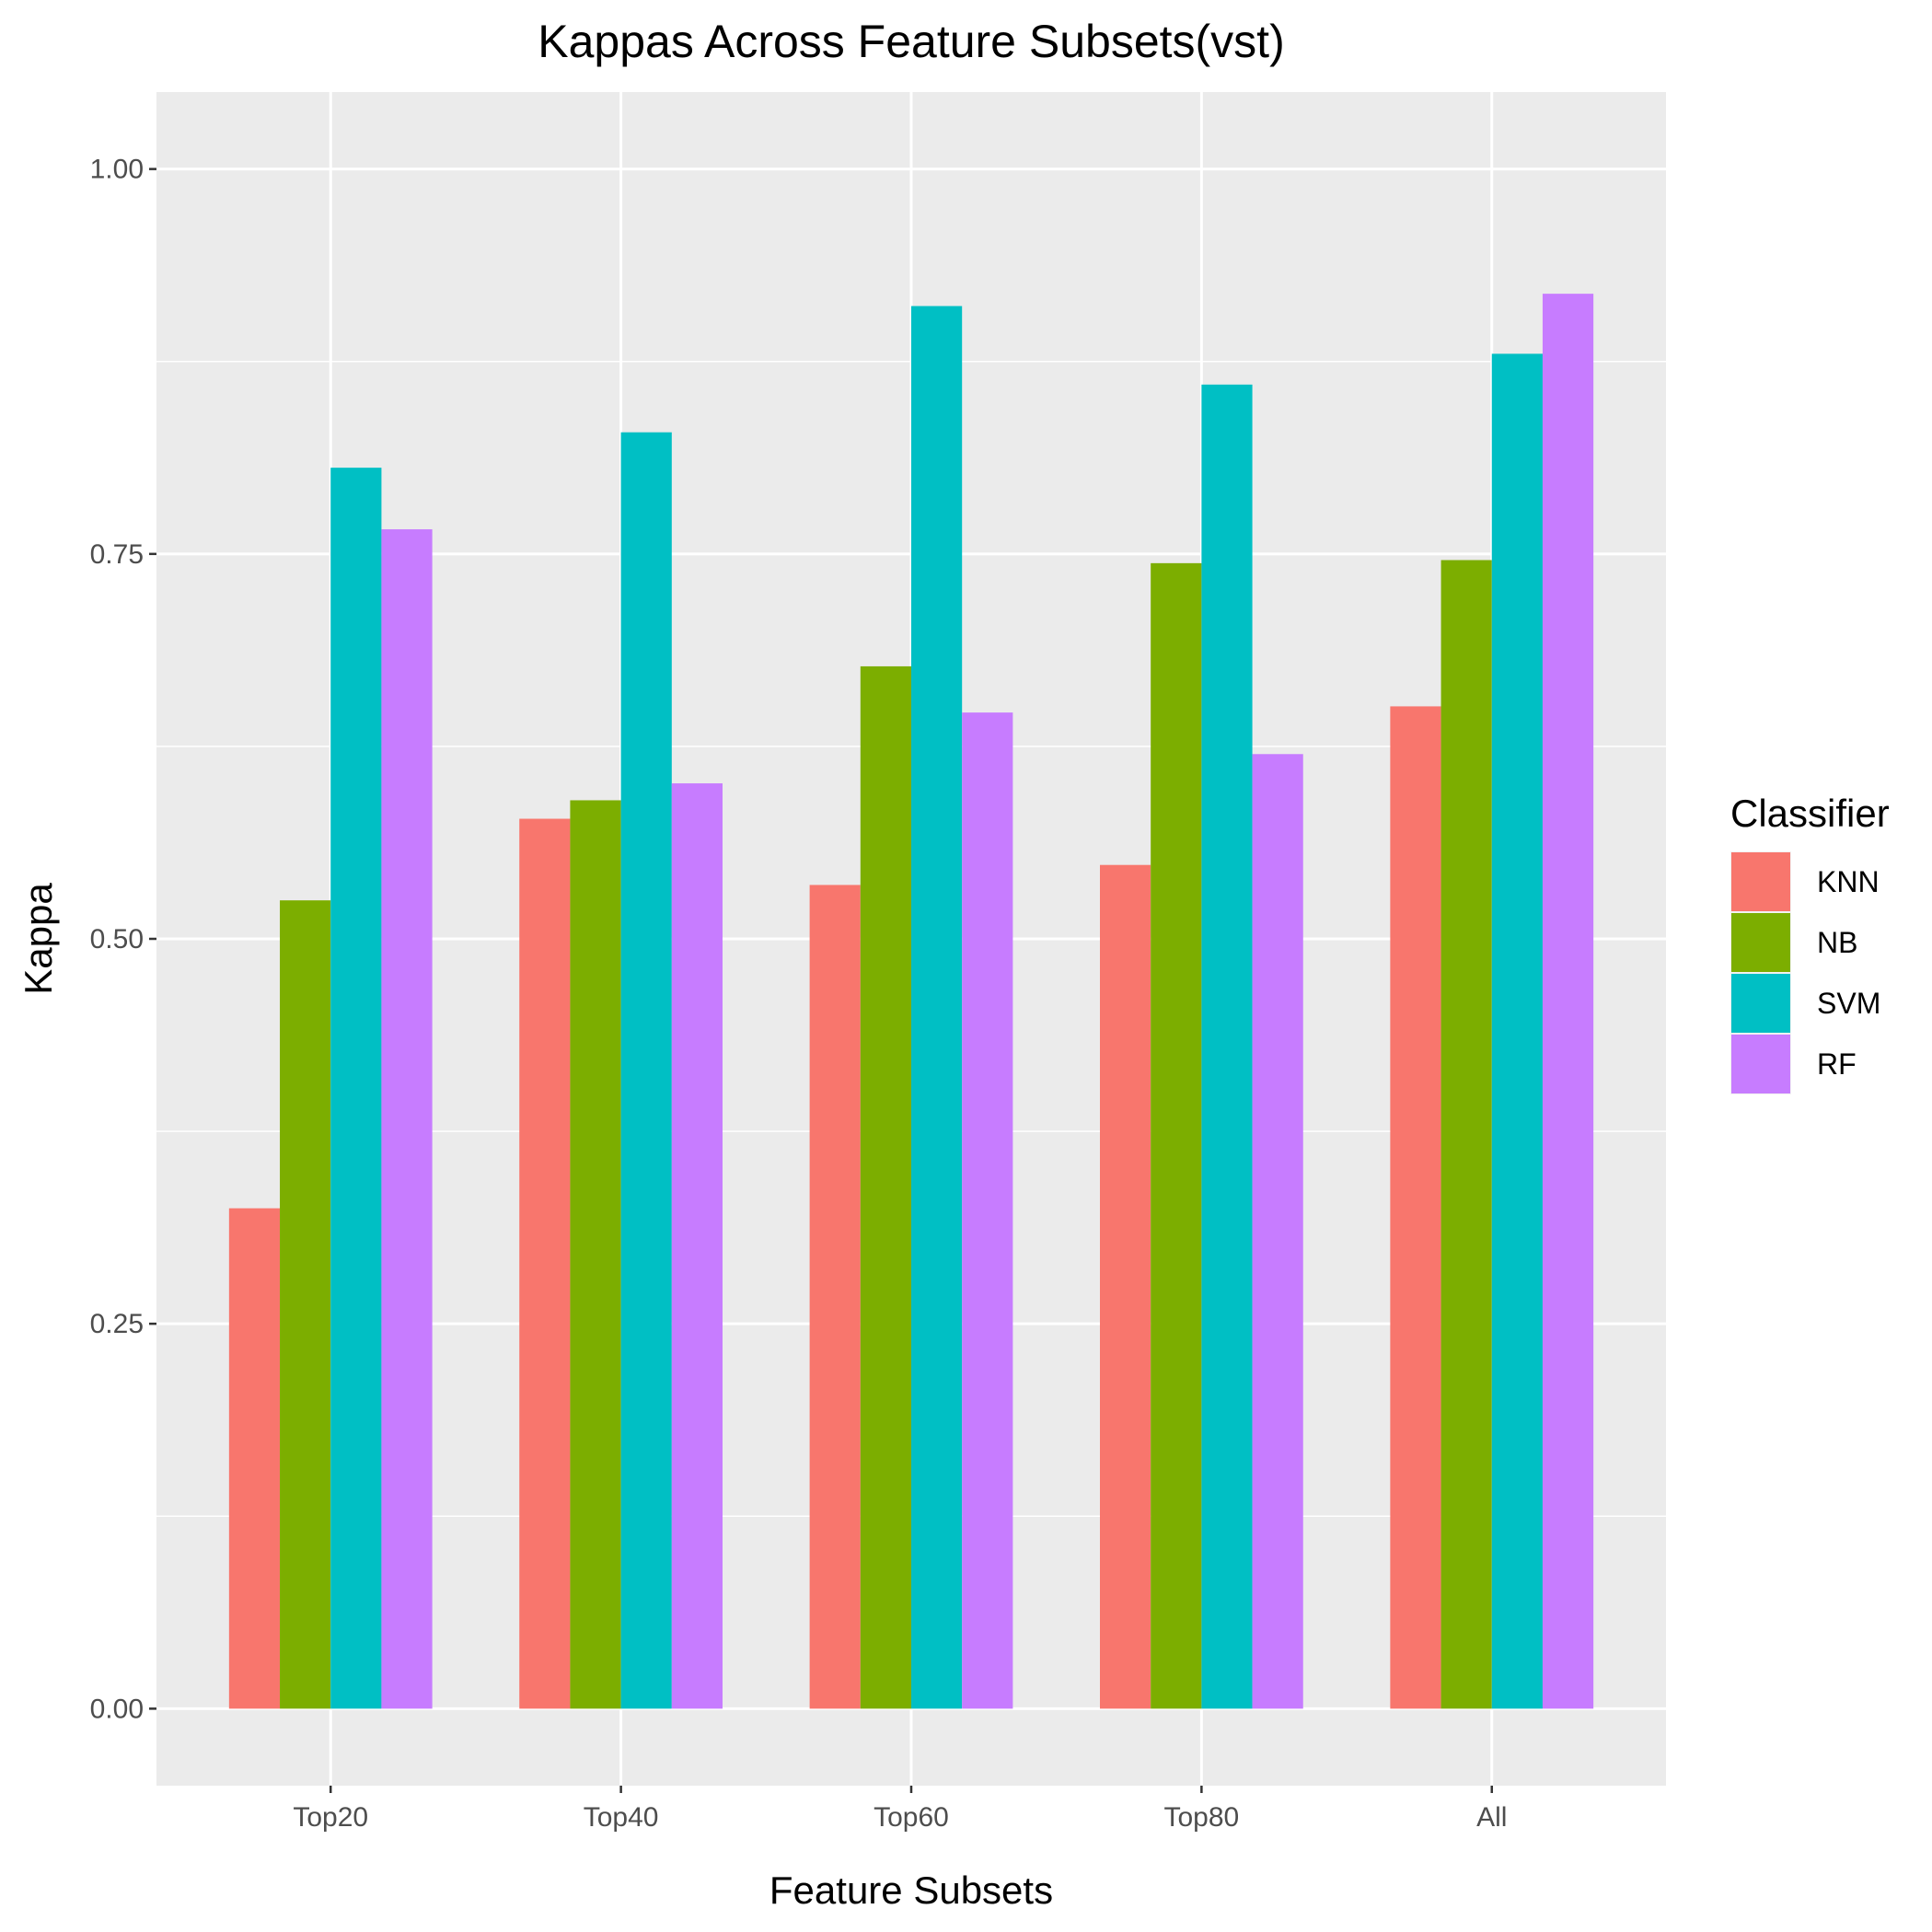  What do you see at coordinates (595, 1255) in the screenshot?
I see `bar-nb-top40` at bounding box center [595, 1255].